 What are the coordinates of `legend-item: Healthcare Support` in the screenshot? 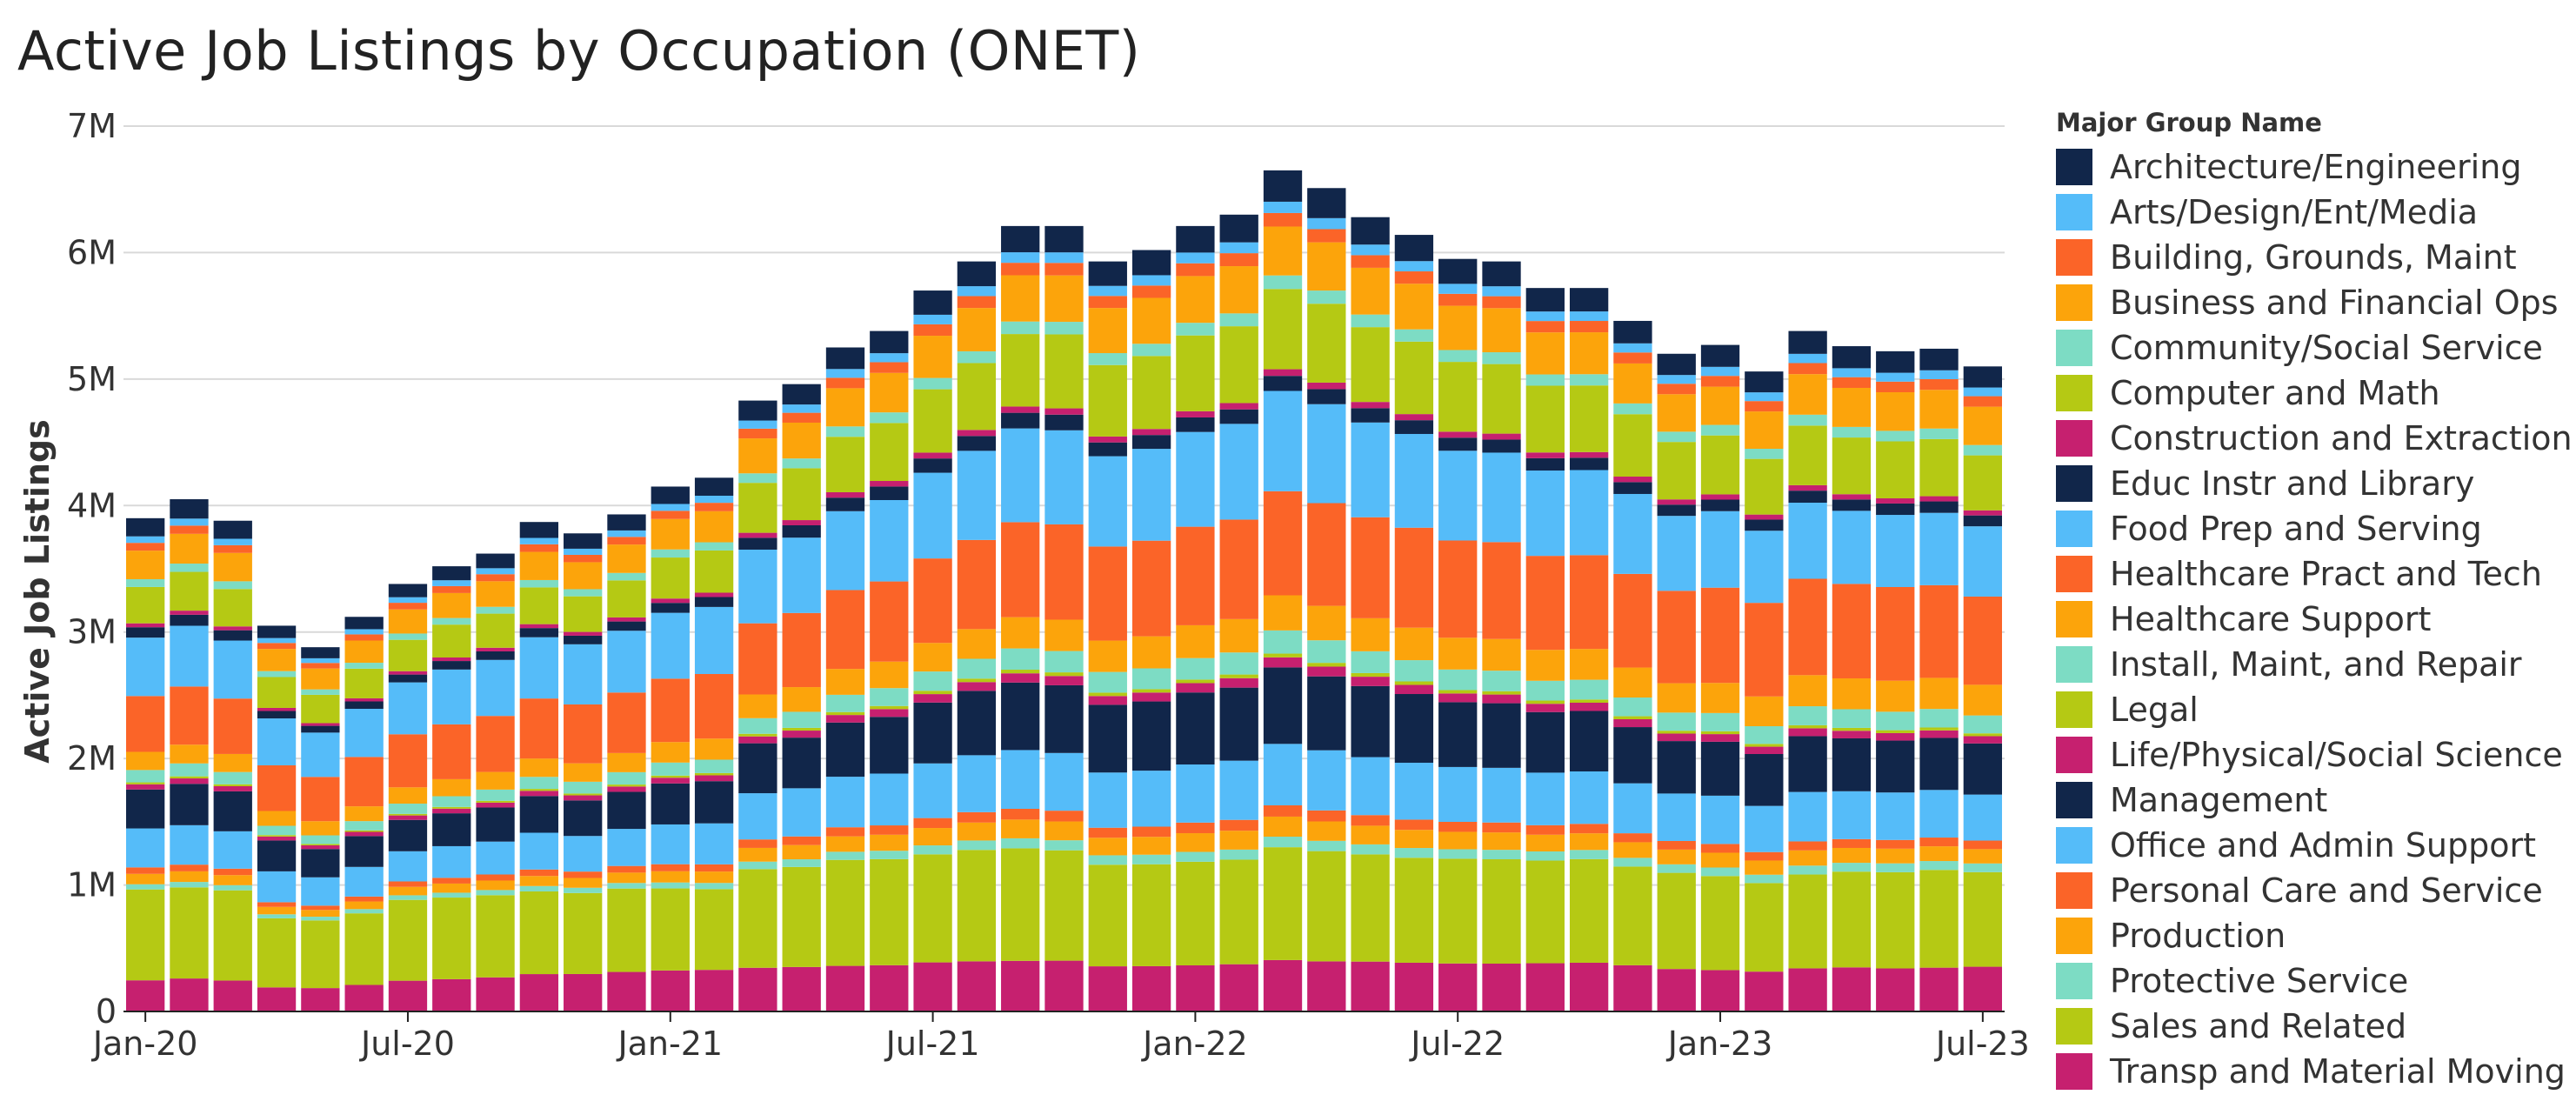 It's located at (2312, 619).